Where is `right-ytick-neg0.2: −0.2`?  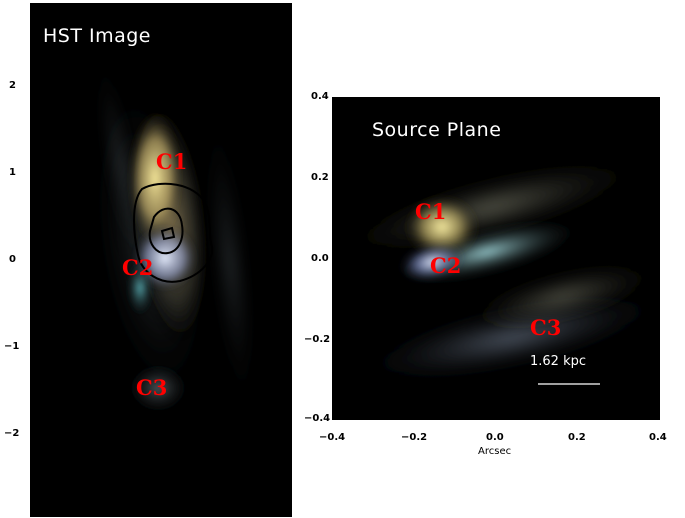 right-ytick-neg0.2: −0.2 is located at coordinates (317, 339).